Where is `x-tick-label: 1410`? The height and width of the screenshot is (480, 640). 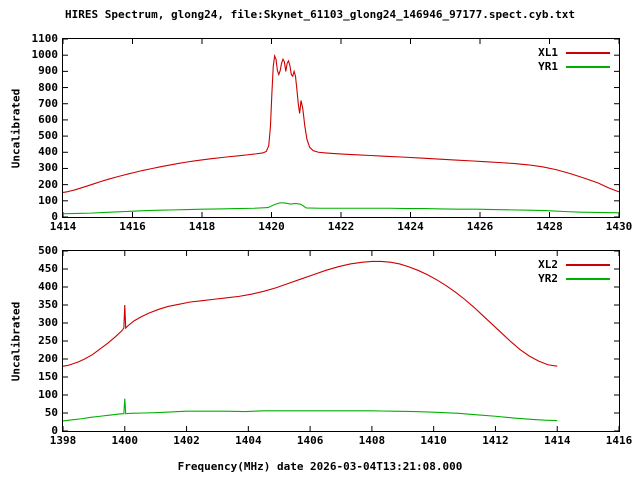
x-tick-label: 1410 is located at coordinates (433, 440).